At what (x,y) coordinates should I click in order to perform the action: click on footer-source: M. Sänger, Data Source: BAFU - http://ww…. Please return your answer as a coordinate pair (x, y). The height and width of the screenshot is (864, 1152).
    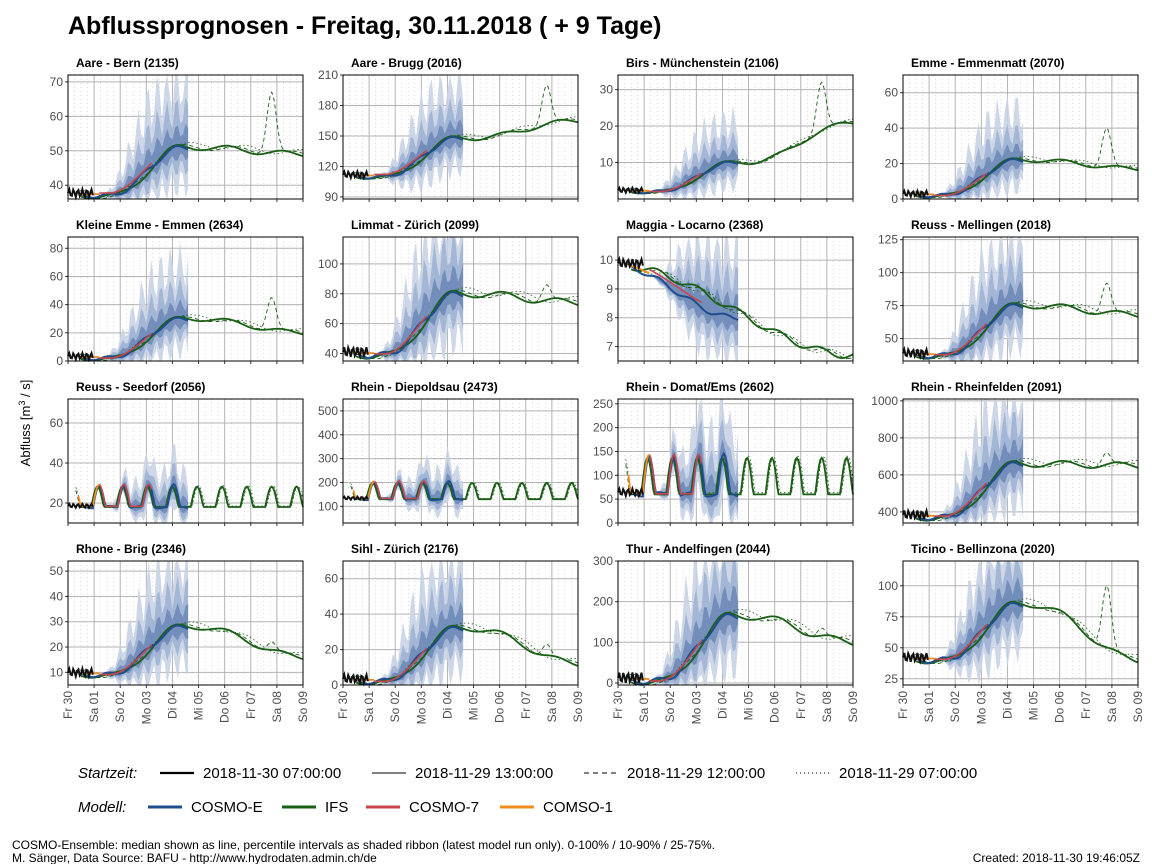
    Looking at the image, I should click on (194, 857).